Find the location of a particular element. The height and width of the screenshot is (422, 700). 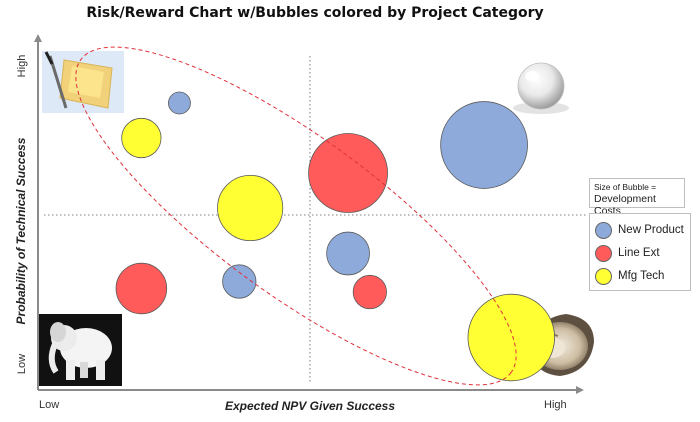

legend-label: New Product is located at coordinates (651, 230).